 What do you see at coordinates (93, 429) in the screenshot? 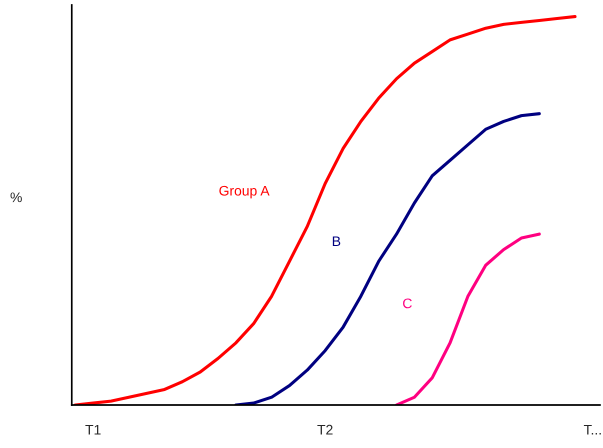
I see `x-tick-label: T1` at bounding box center [93, 429].